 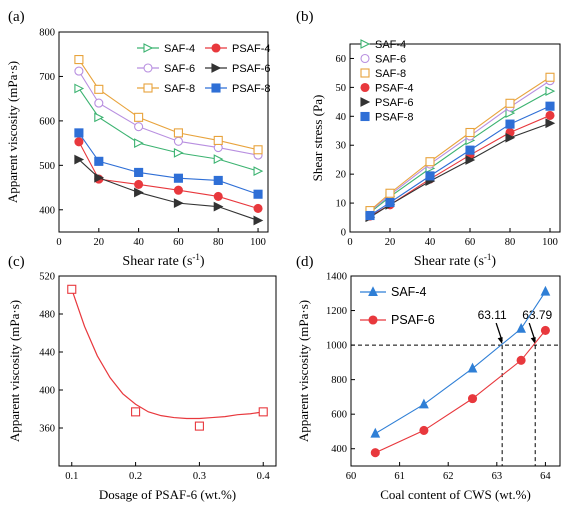 I want to click on legend-item: PSAF-8, so click(x=238, y=89).